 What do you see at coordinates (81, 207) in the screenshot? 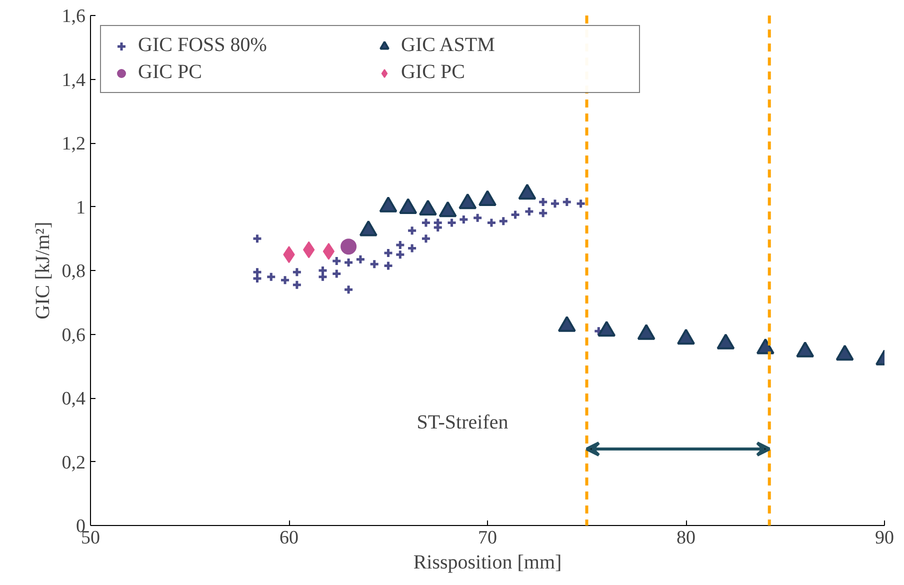
I see `y-tick-label: 1` at bounding box center [81, 207].